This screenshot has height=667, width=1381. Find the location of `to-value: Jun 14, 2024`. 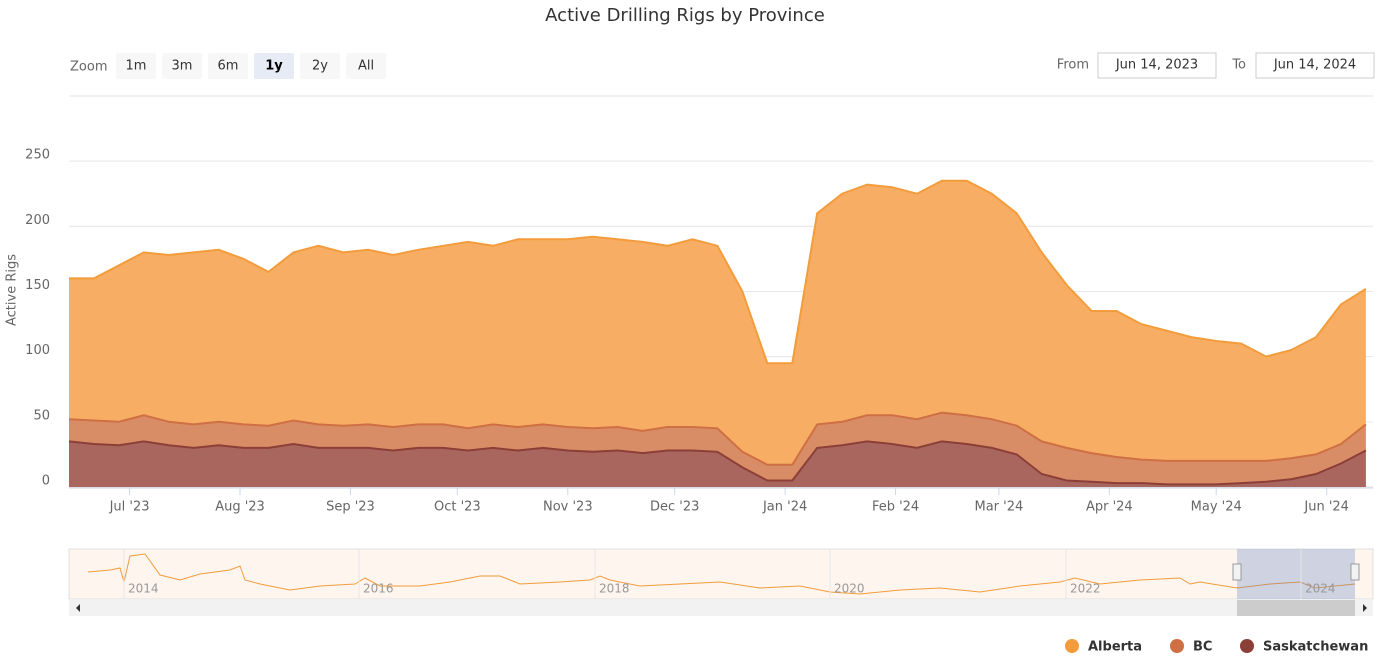

to-value: Jun 14, 2024 is located at coordinates (1314, 65).